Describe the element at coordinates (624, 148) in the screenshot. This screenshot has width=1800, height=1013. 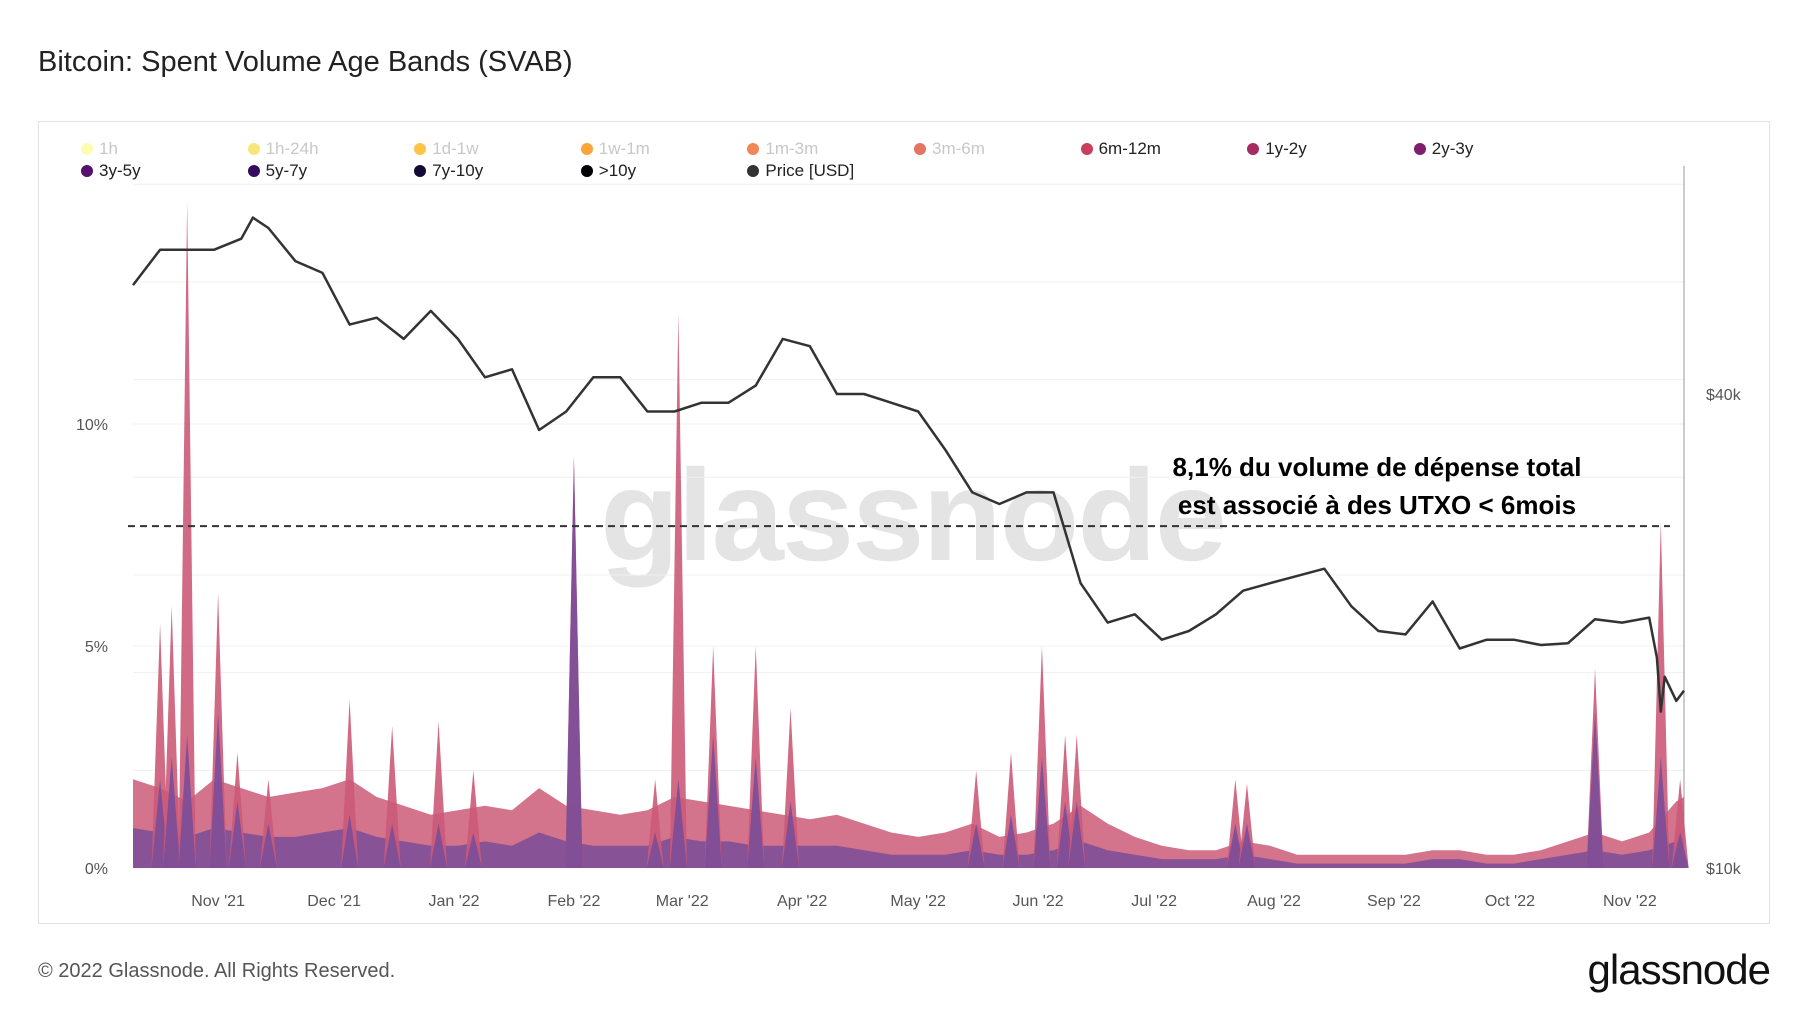
I see `legend-label: 1w-1m` at that location.